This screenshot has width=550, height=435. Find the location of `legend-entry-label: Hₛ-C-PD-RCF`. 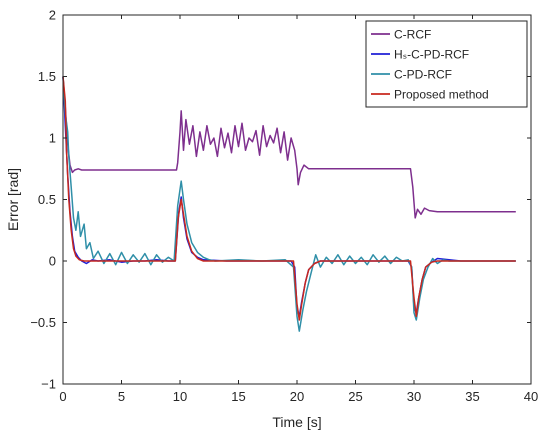

legend-entry-label: Hₛ-C-PD-RCF is located at coordinates (431, 55).